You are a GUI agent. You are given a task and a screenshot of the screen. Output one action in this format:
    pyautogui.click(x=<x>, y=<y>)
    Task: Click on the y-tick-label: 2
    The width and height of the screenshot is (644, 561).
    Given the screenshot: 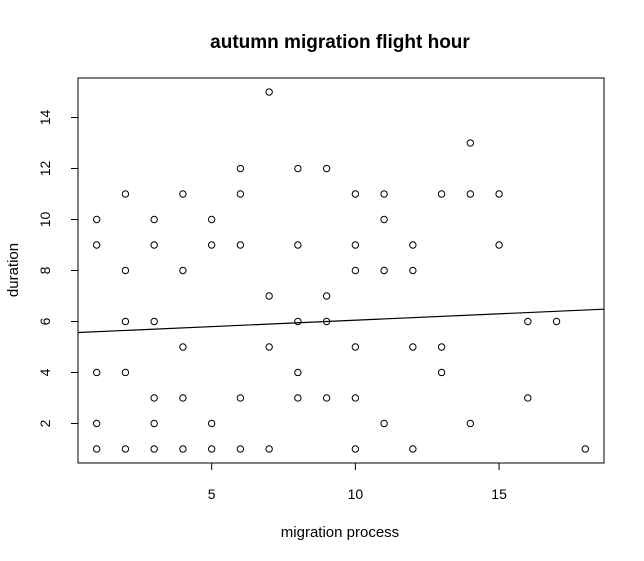 What is the action you would take?
    pyautogui.click(x=45, y=423)
    